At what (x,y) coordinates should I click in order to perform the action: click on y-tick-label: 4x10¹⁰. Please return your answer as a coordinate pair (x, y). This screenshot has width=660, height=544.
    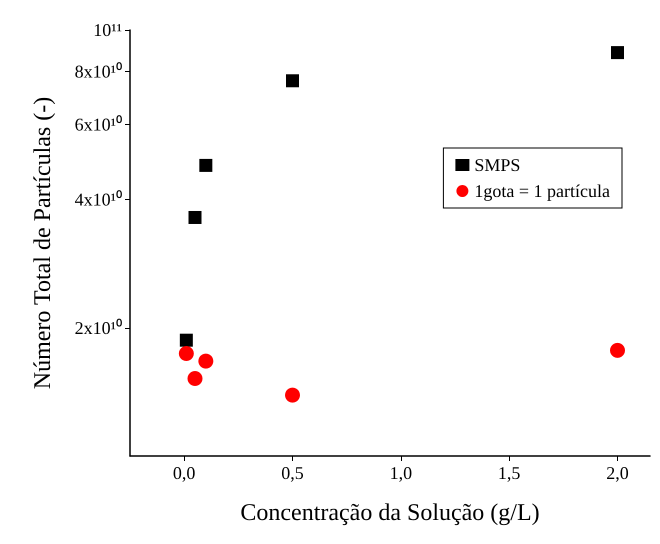
    Looking at the image, I should click on (98, 200).